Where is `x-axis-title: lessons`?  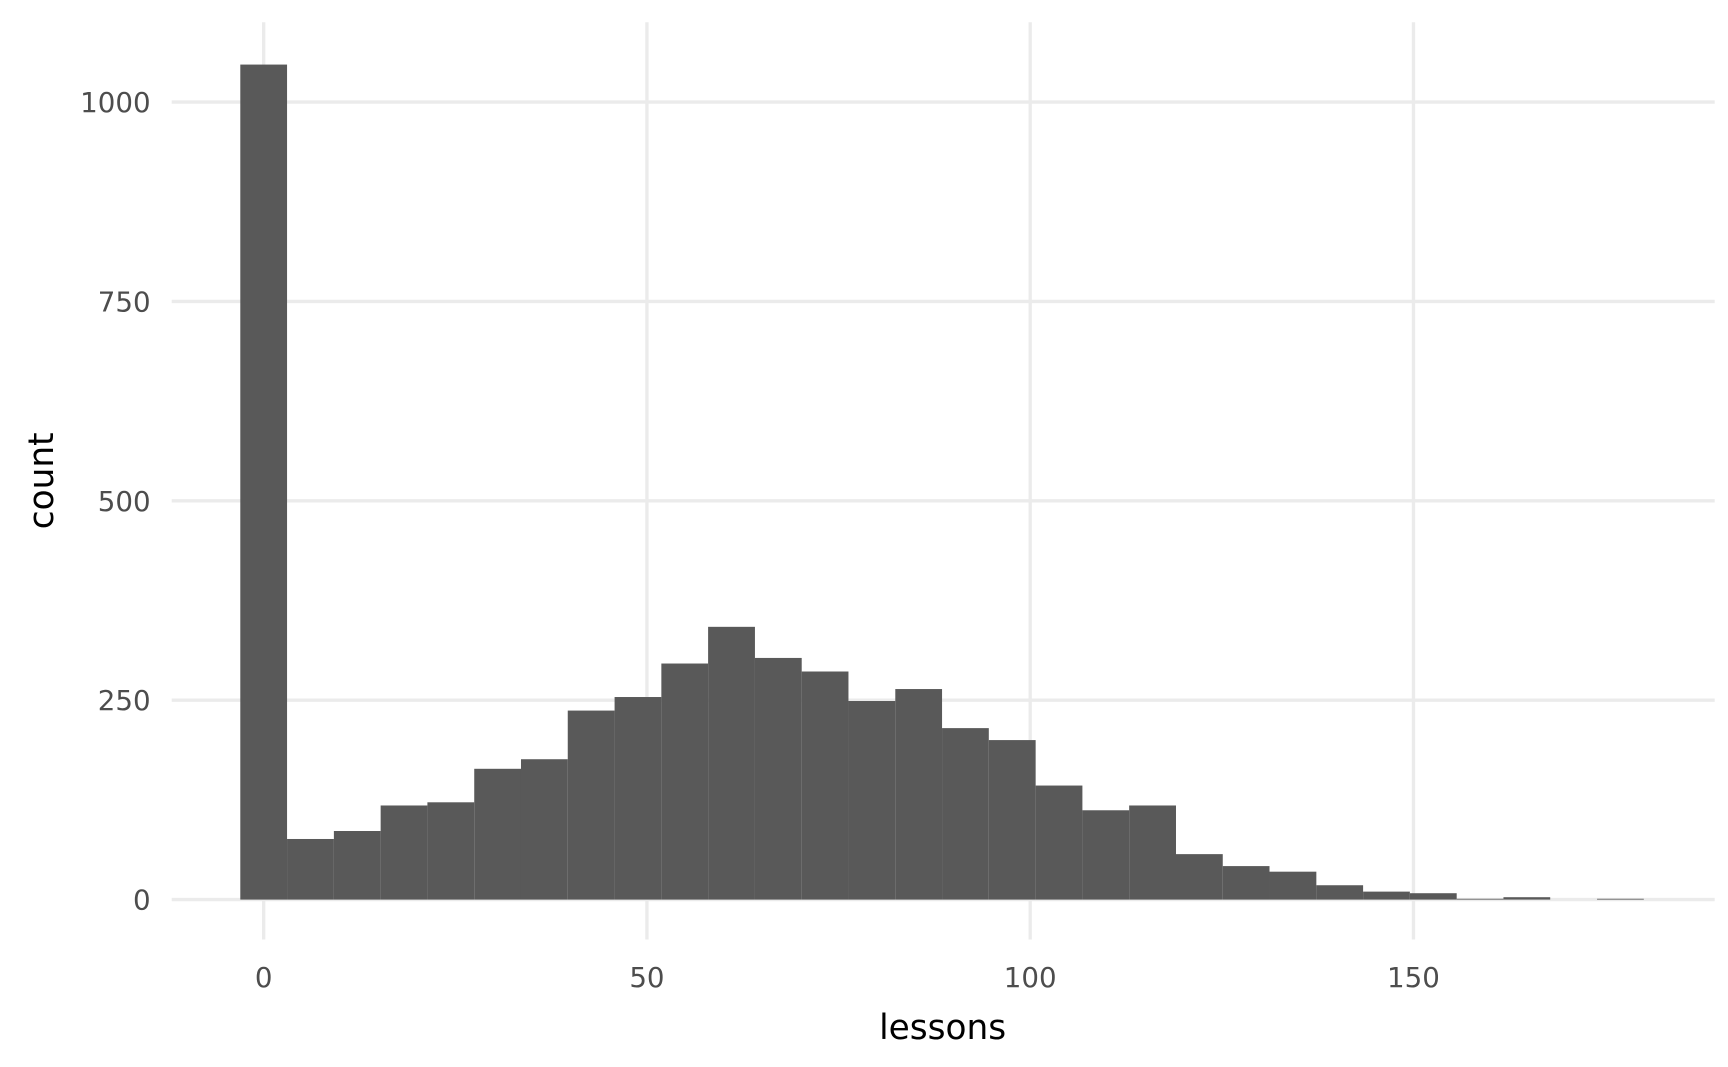 x-axis-title: lessons is located at coordinates (942, 1028).